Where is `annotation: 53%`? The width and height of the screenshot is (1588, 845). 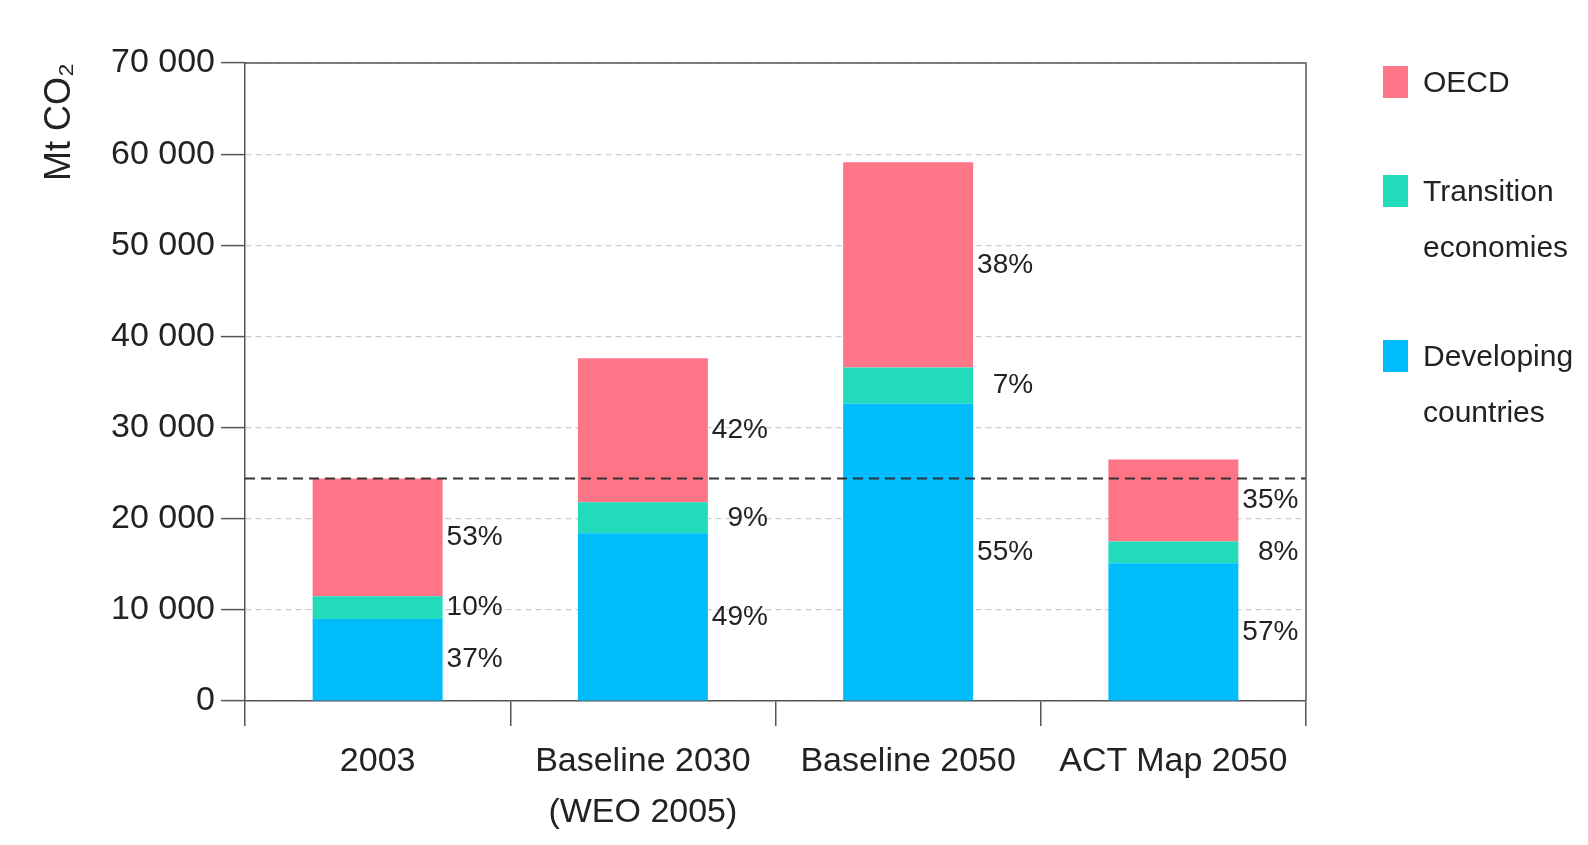 annotation: 53% is located at coordinates (474, 536).